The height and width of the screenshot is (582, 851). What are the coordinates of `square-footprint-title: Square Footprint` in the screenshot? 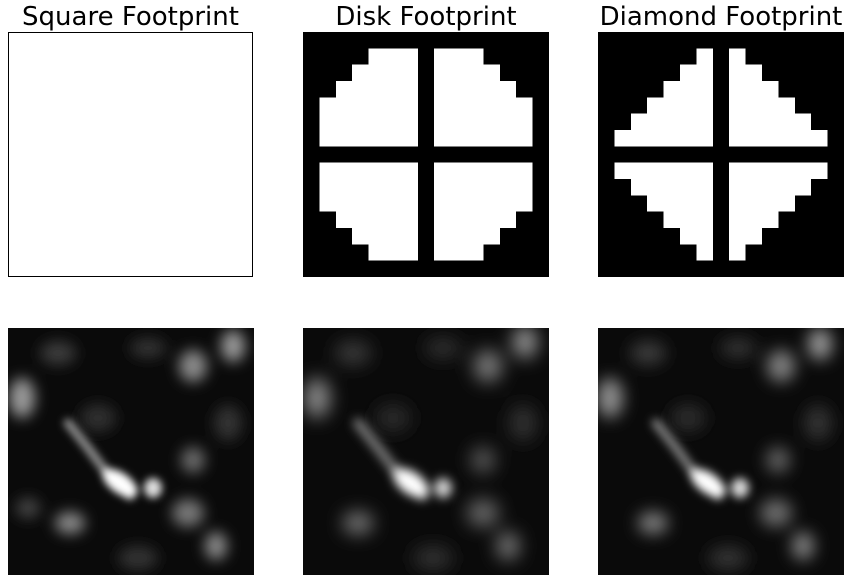 It's located at (130, 17).